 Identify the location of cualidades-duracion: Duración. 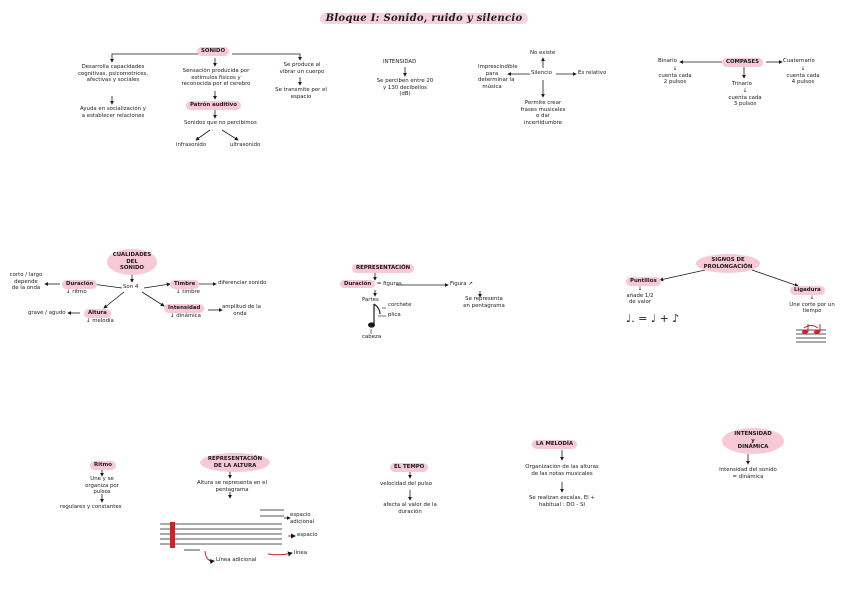
(80, 284).